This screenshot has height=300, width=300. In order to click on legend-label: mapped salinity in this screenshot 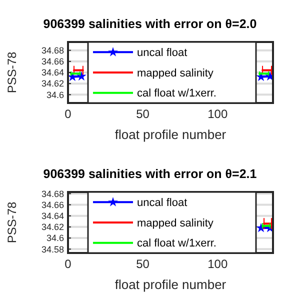, I will do `click(175, 223)`.